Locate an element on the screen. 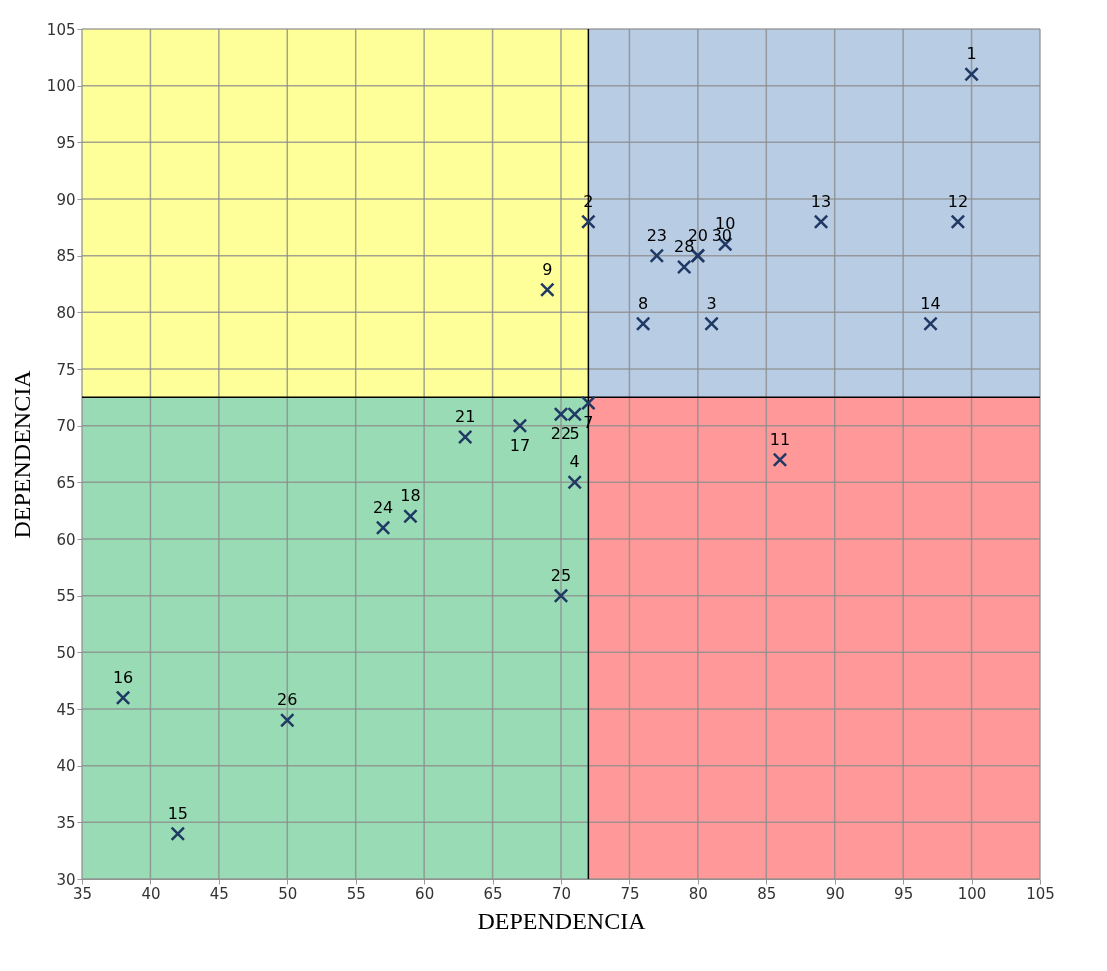 The width and height of the screenshot is (1107, 971). x-tick-label: 75 is located at coordinates (630, 893).